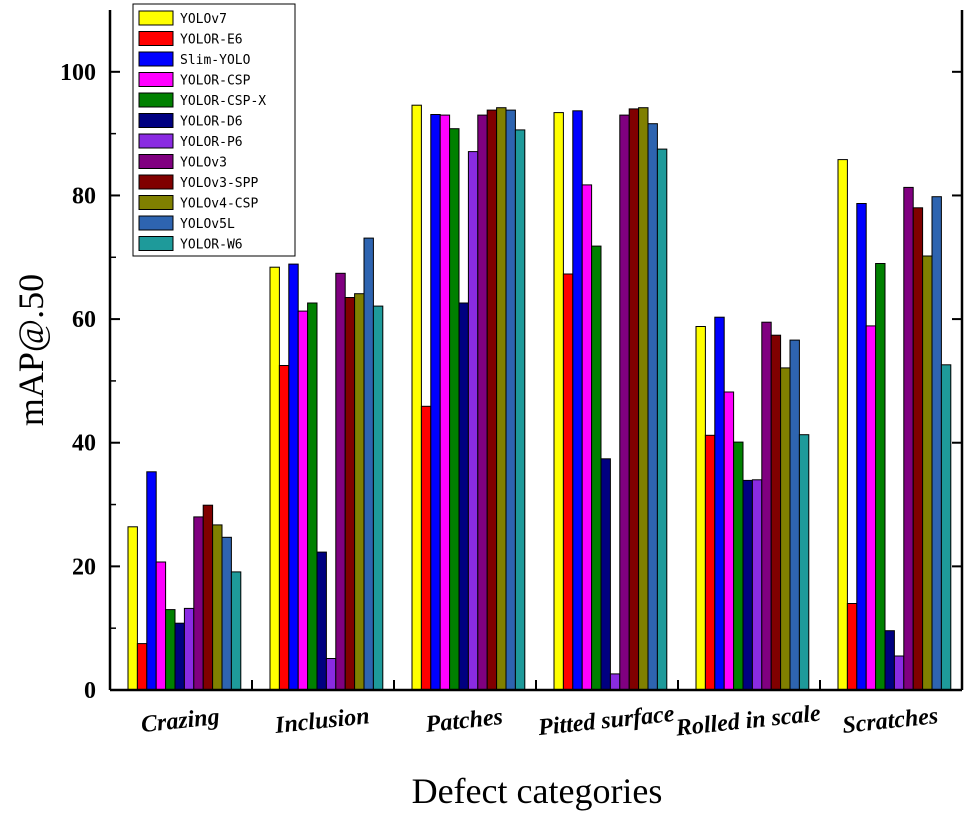 This screenshot has height=820, width=968. What do you see at coordinates (908, 438) in the screenshot?
I see `bar-yolov3-scratches` at bounding box center [908, 438].